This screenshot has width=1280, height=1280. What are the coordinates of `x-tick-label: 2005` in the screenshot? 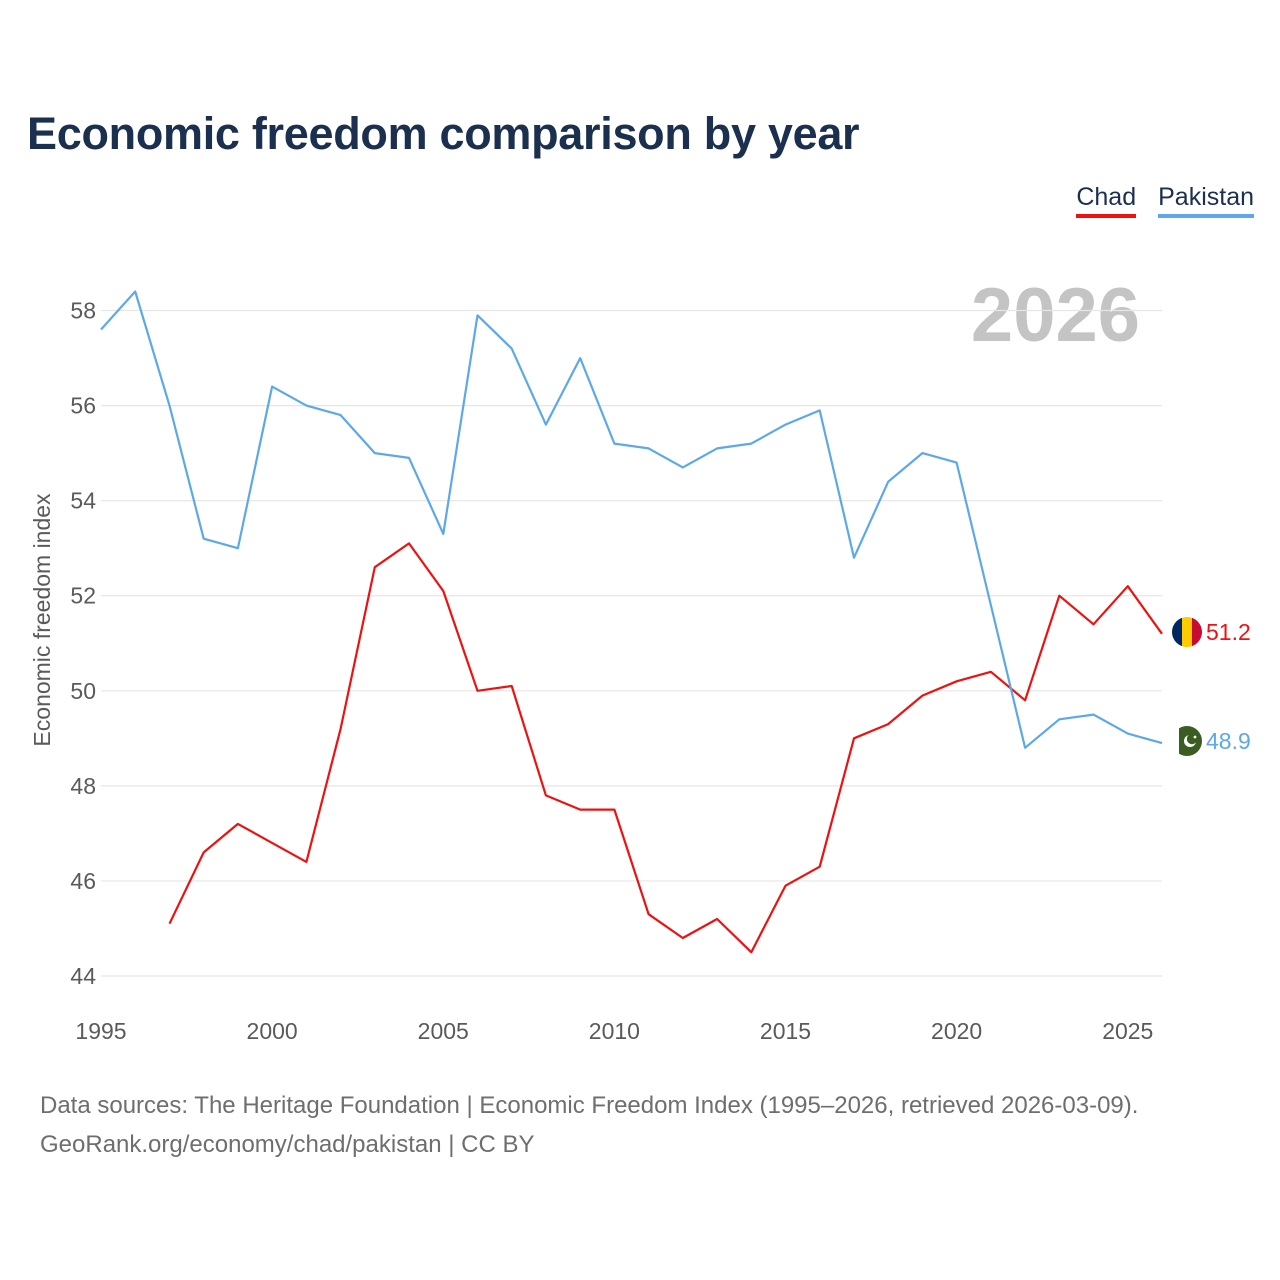 It's located at (443, 1031).